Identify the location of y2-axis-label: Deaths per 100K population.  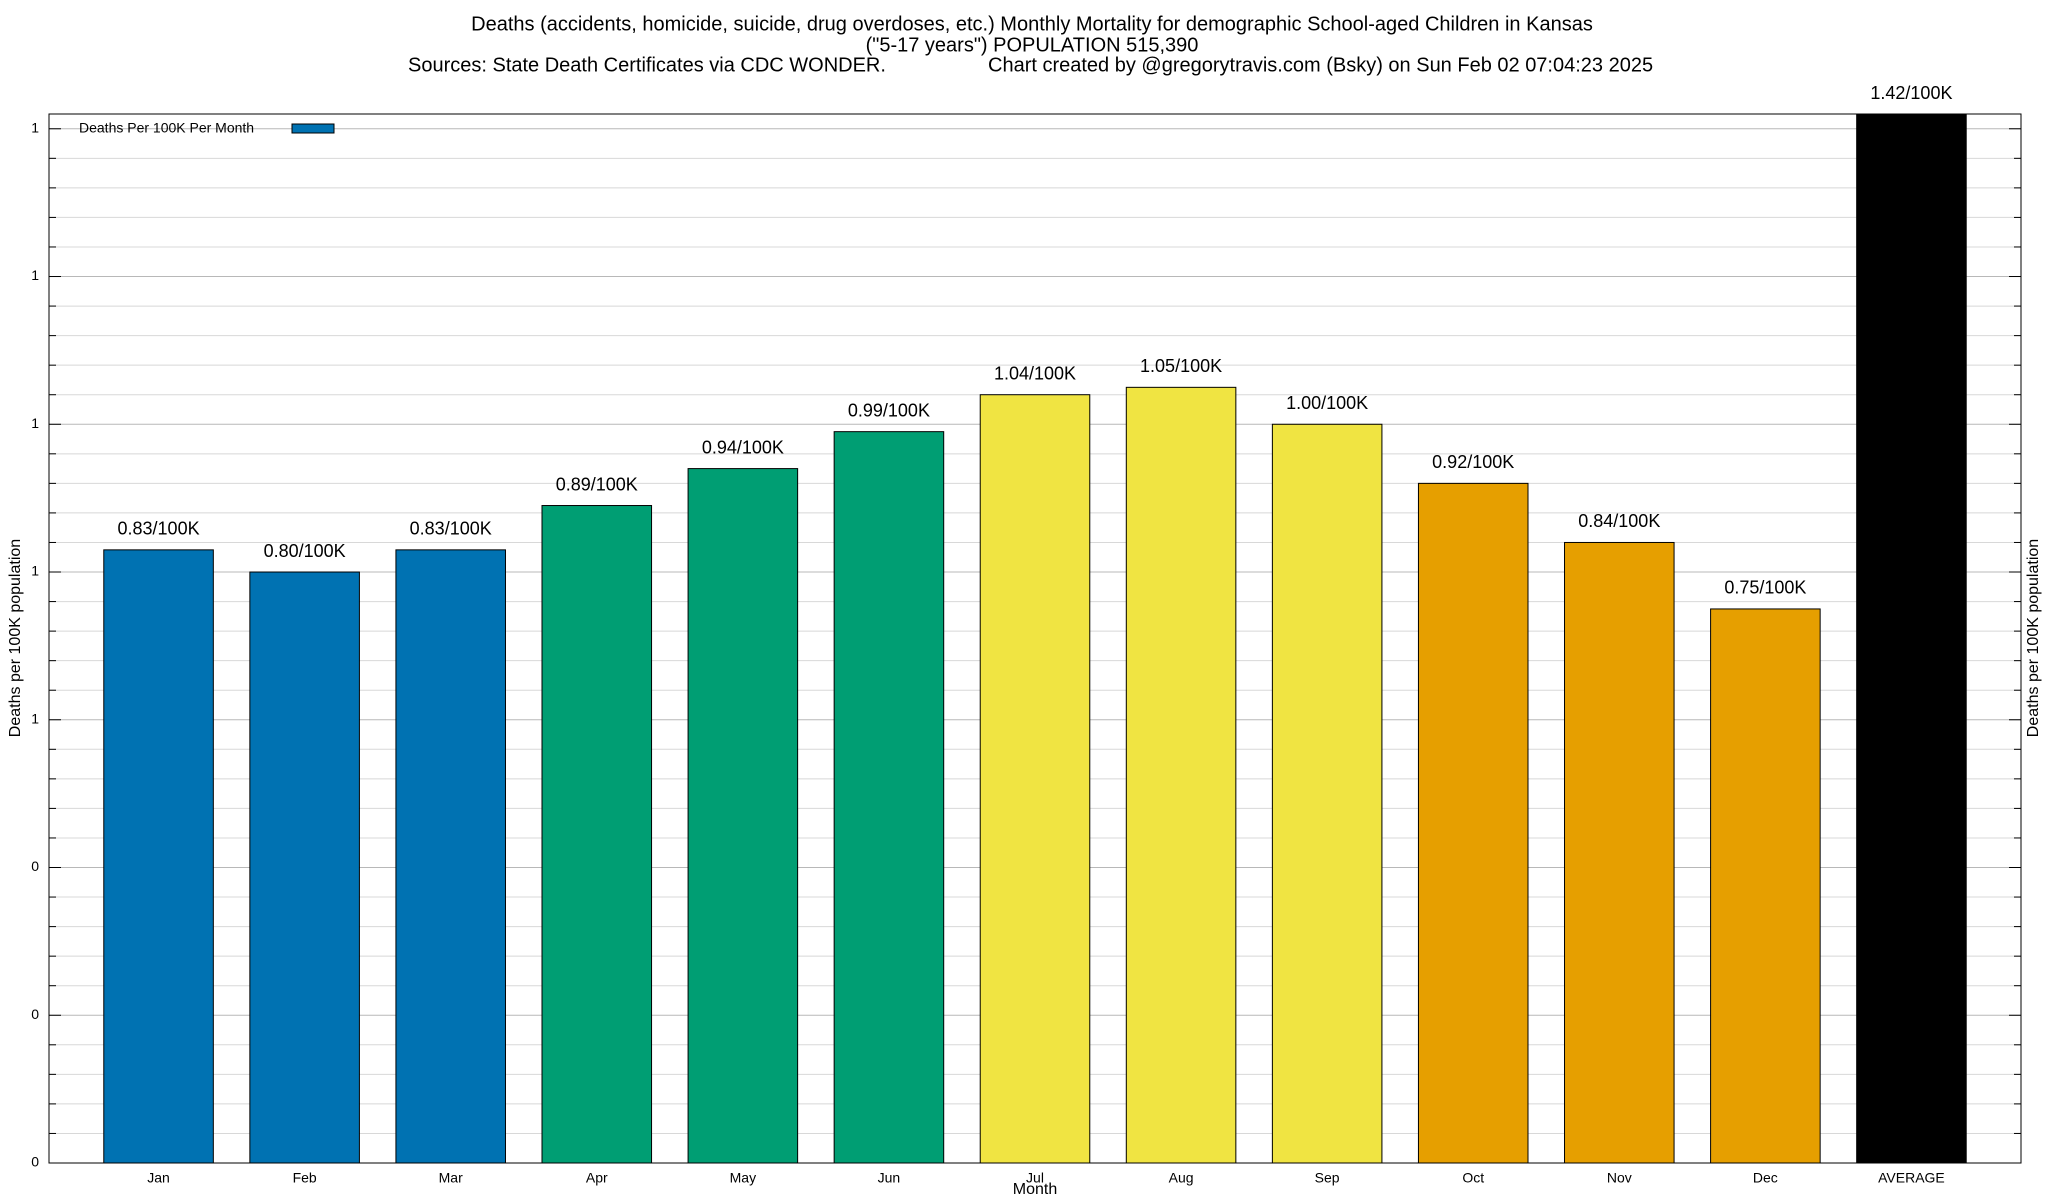
(2033, 638).